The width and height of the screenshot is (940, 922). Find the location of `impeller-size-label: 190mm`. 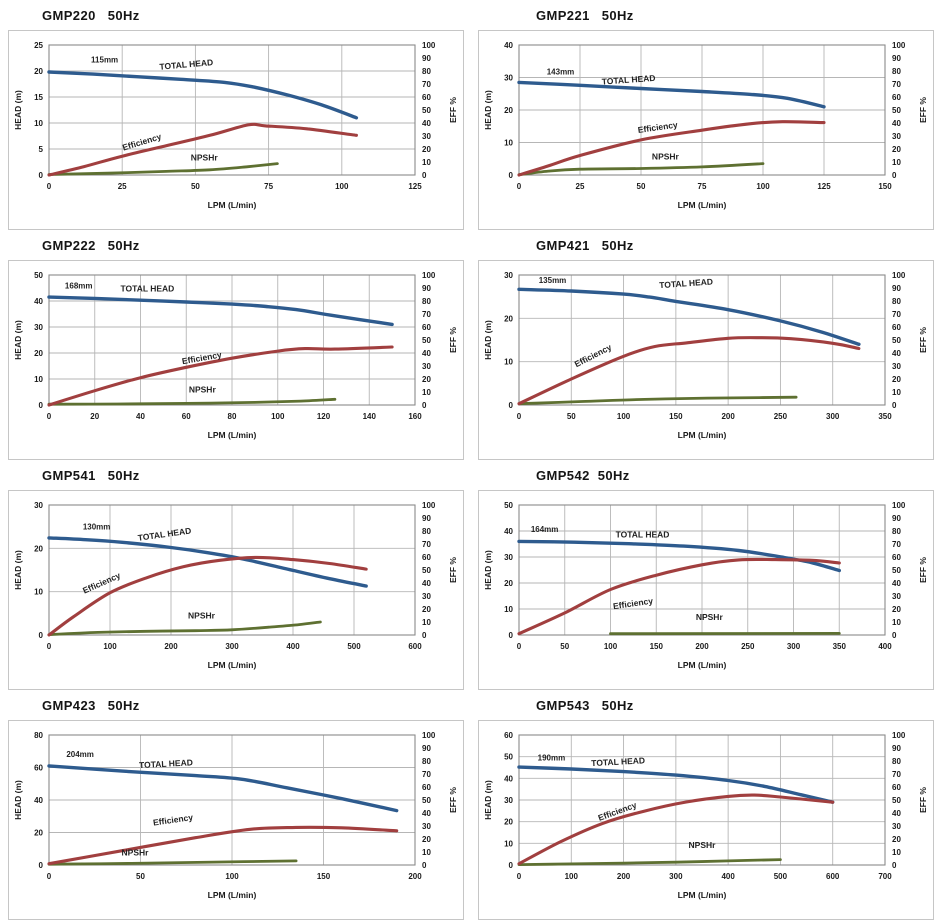

impeller-size-label: 190mm is located at coordinates (552, 757).